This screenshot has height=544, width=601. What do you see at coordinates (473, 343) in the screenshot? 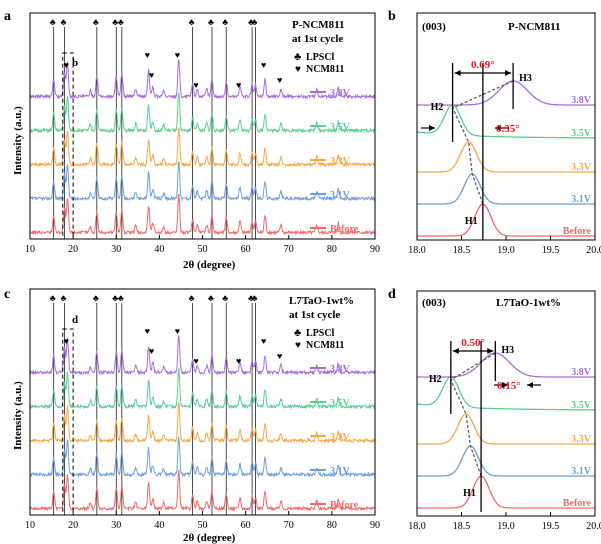
I see `shift-label: 0.50°` at bounding box center [473, 343].